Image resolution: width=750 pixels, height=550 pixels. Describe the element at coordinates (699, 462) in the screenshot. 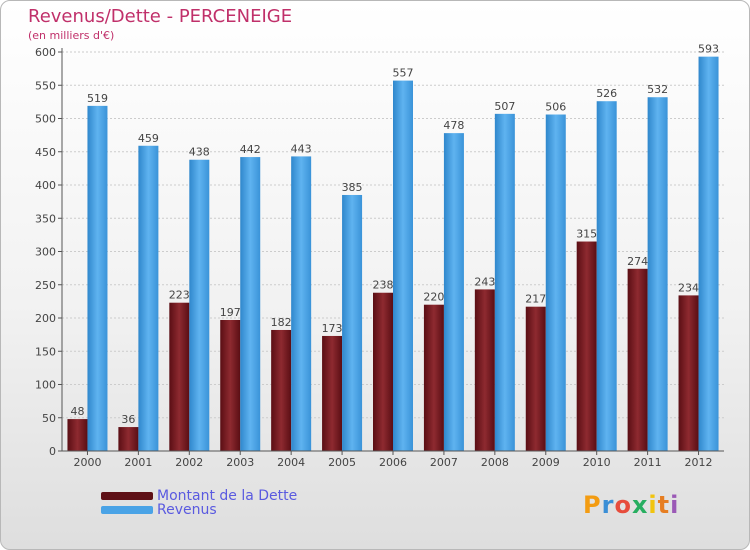

I see `x-tick-label: 2012` at that location.